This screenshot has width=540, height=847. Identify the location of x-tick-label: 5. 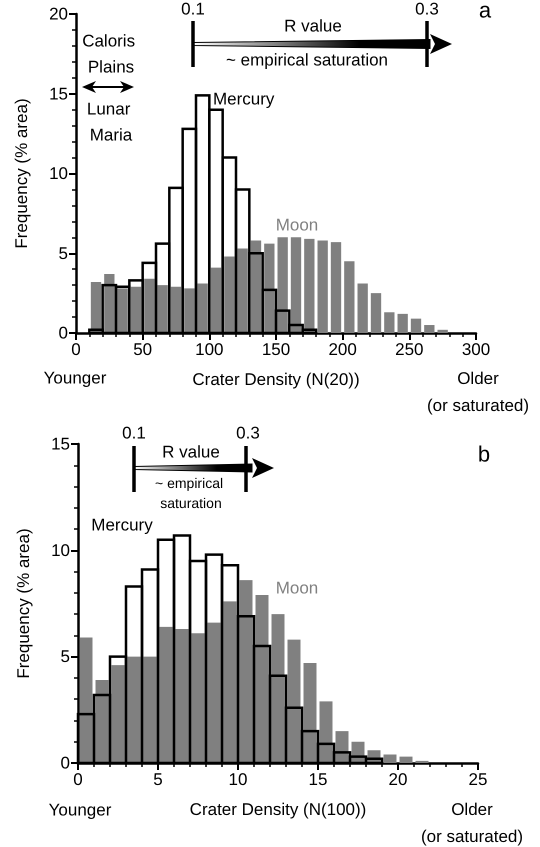
(158, 779).